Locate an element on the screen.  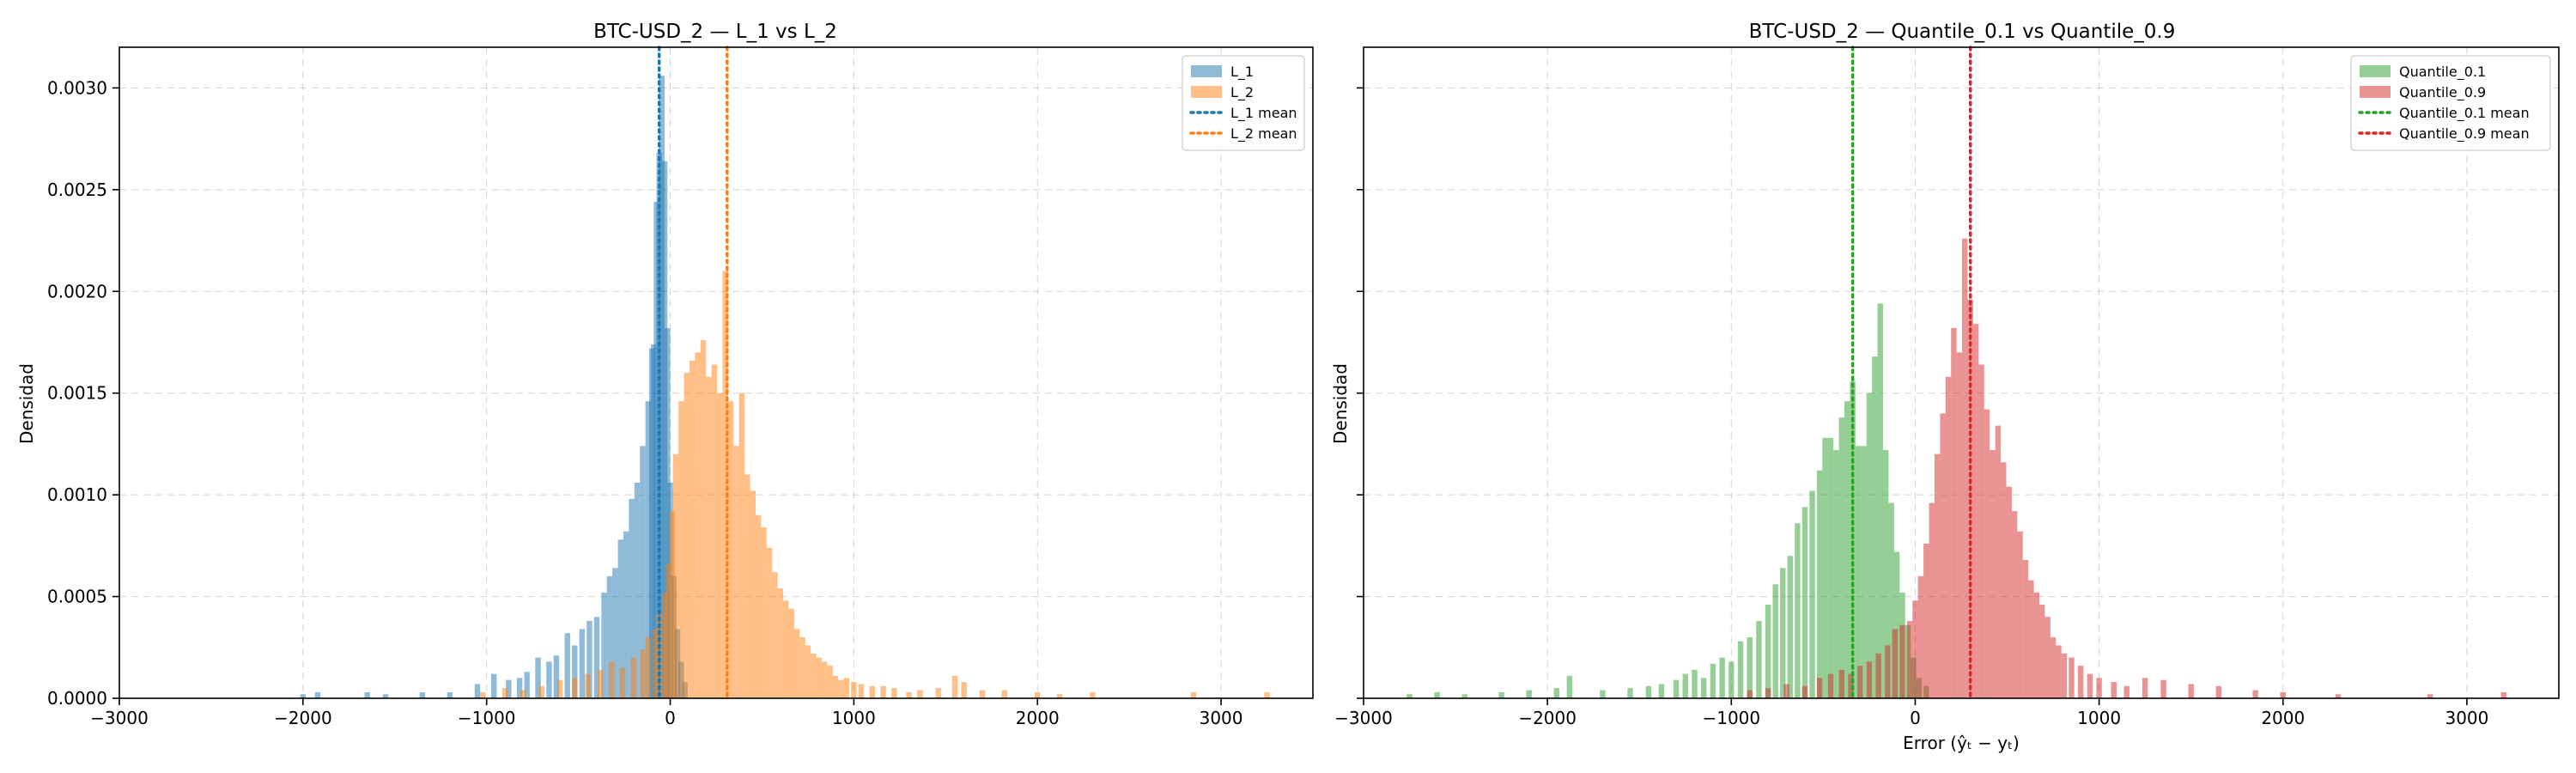
left-panel-title: BTC-USD_2 — L_1 vs L_2 is located at coordinates (715, 32).